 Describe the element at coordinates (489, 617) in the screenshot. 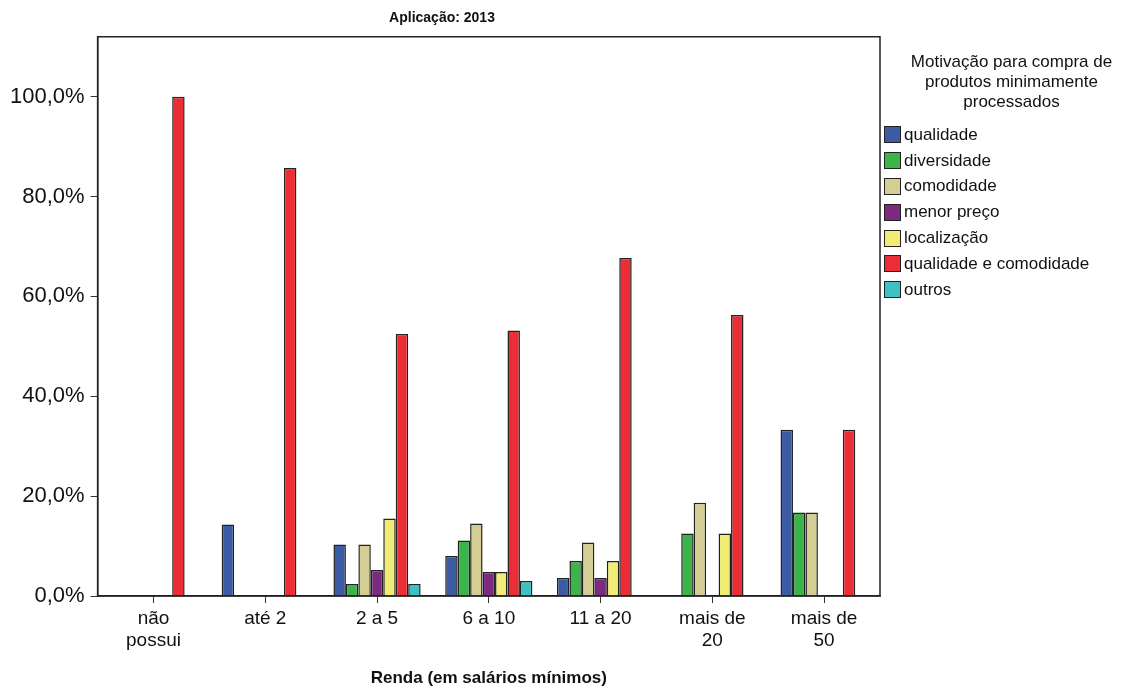

I see `x-tick-label: 6 a 10` at that location.